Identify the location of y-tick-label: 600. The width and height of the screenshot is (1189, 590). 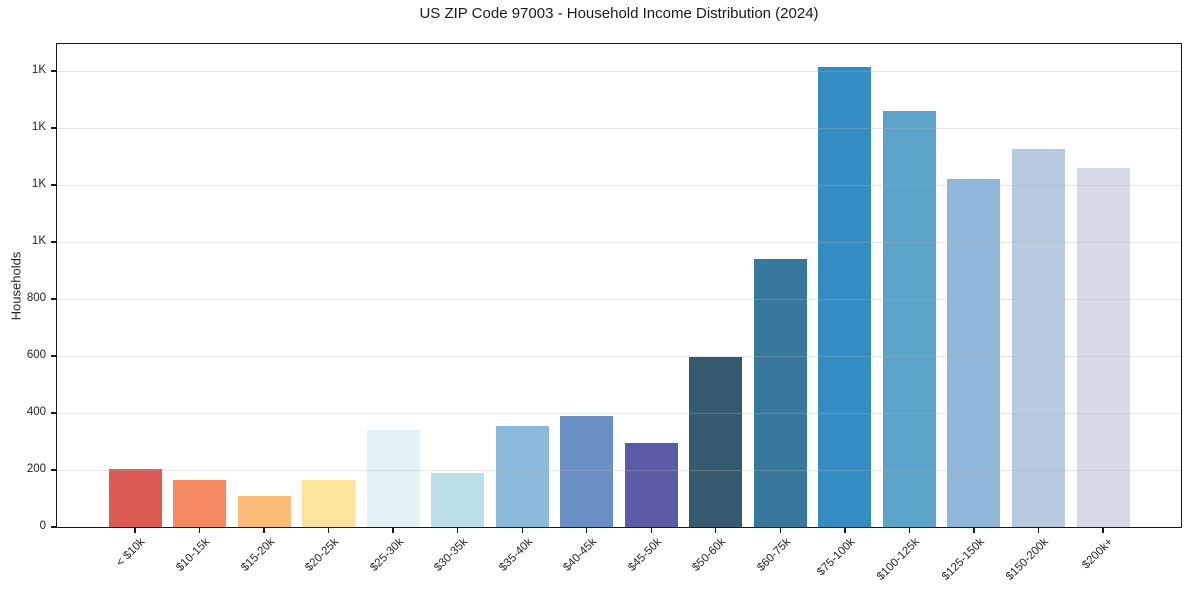
(36, 355).